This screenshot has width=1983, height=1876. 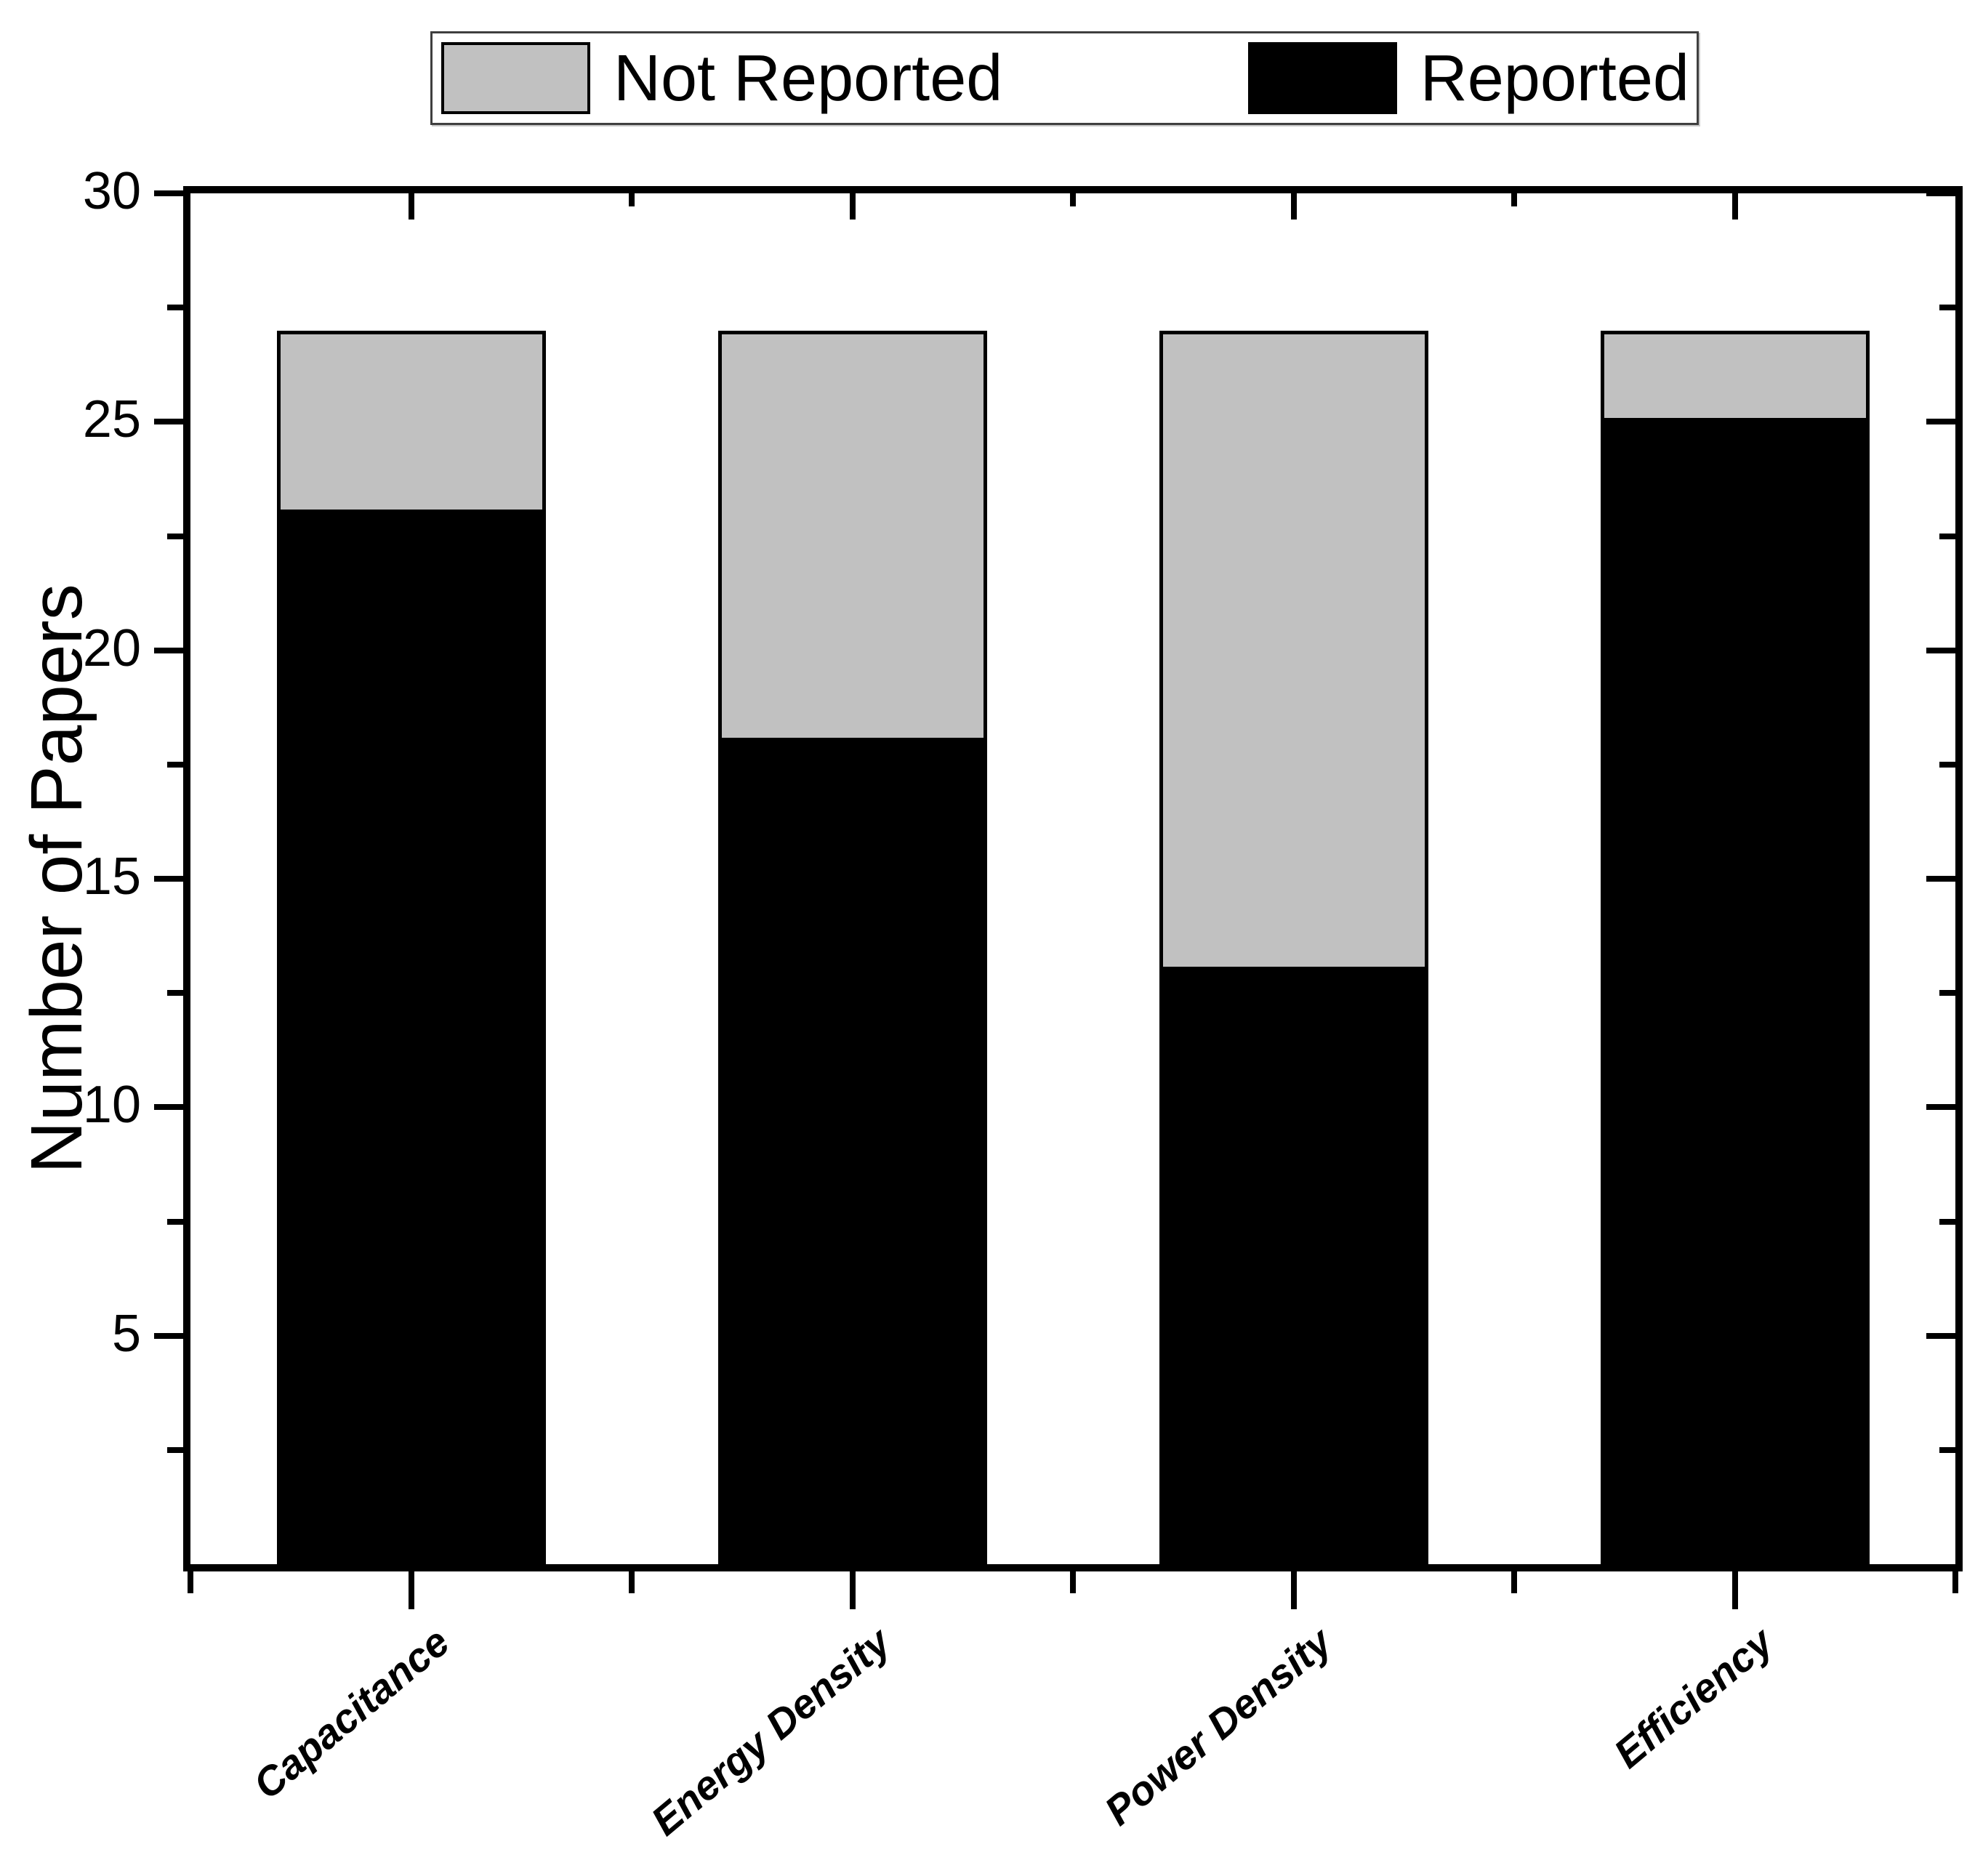 What do you see at coordinates (111, 1105) in the screenshot?
I see `y-tick-label: 10` at bounding box center [111, 1105].